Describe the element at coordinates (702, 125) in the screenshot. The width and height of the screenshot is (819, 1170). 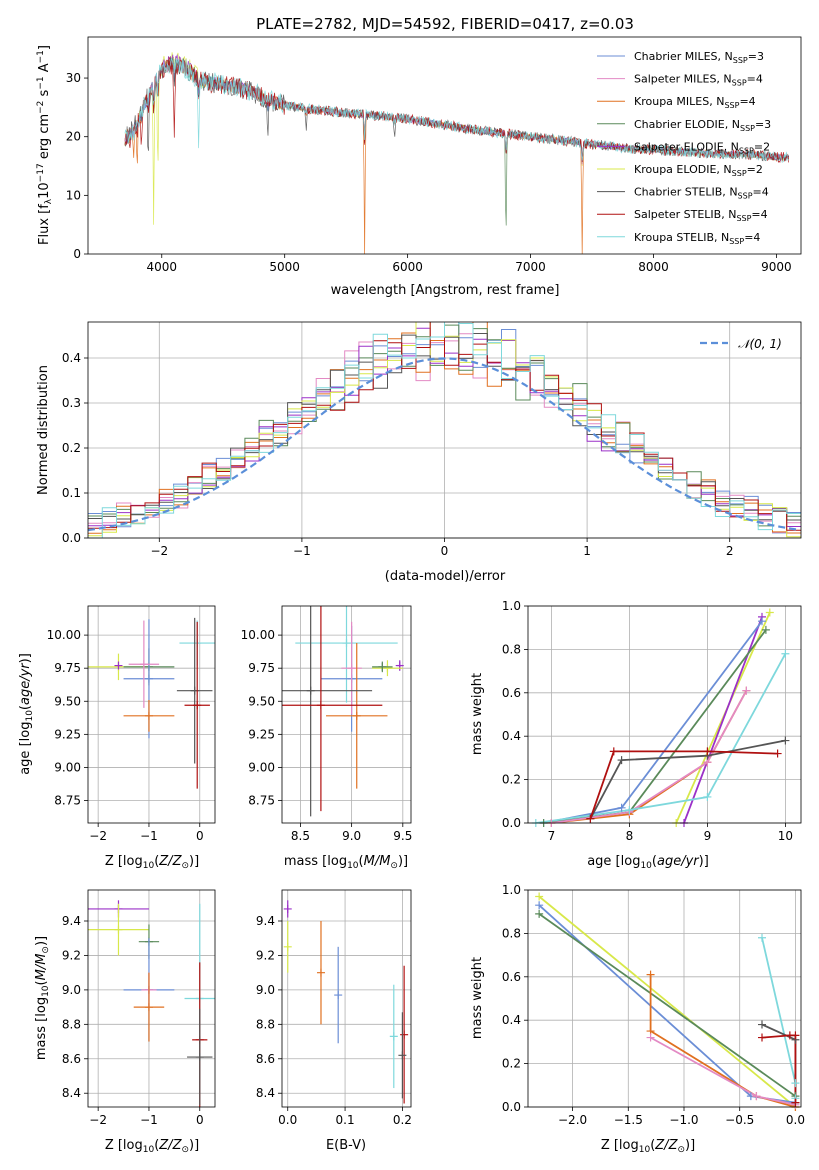
I see `legend-label-chabrier_elodie: Chabrier ELODIE, NSSP=3` at that location.